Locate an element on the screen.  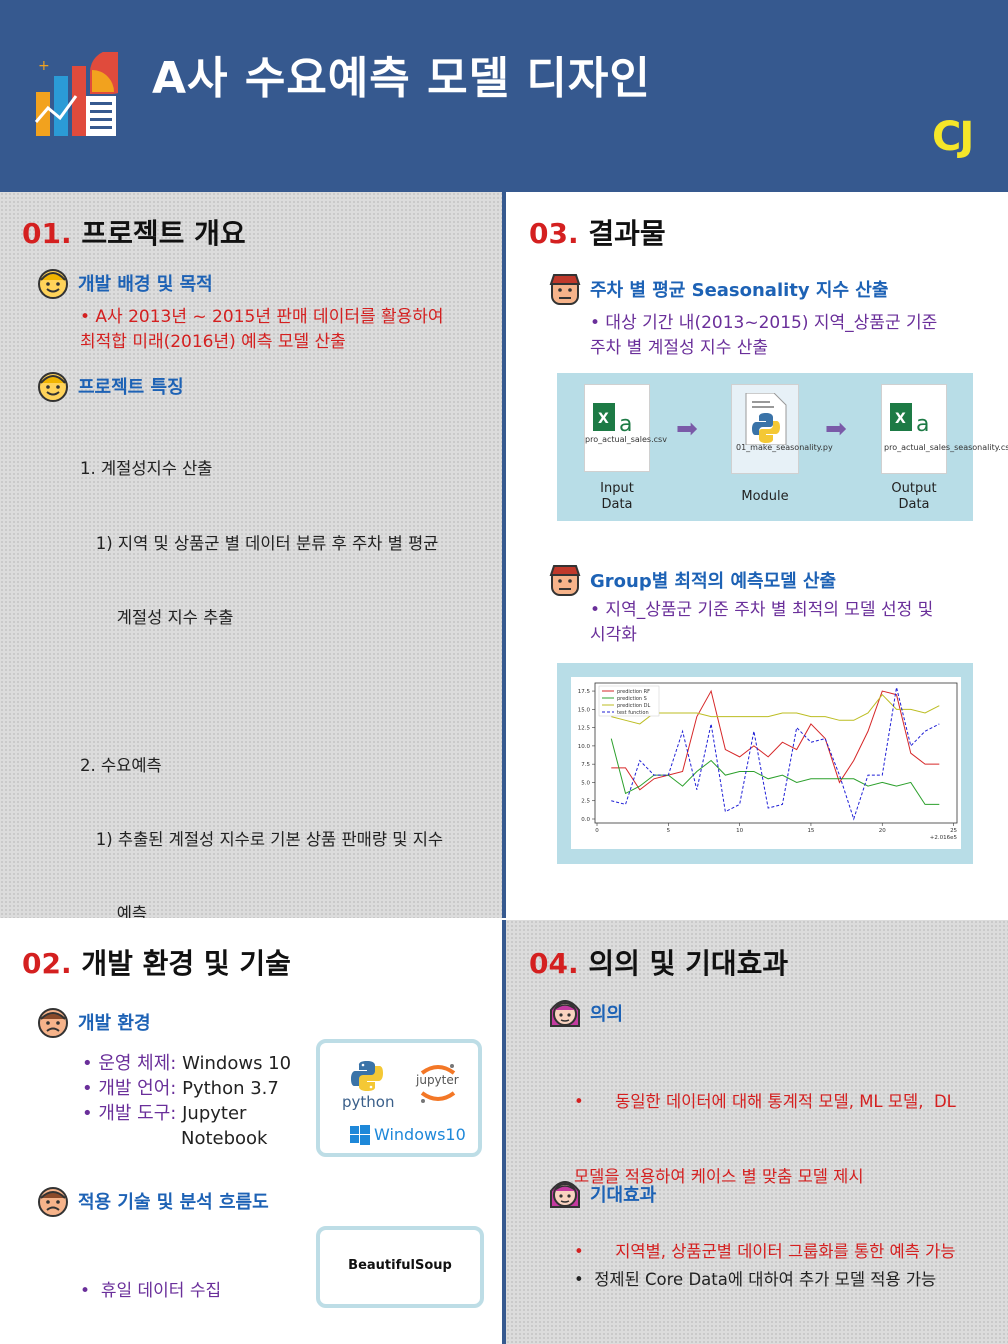
series-line-prediction-dl is located at coordinates (775, 709).